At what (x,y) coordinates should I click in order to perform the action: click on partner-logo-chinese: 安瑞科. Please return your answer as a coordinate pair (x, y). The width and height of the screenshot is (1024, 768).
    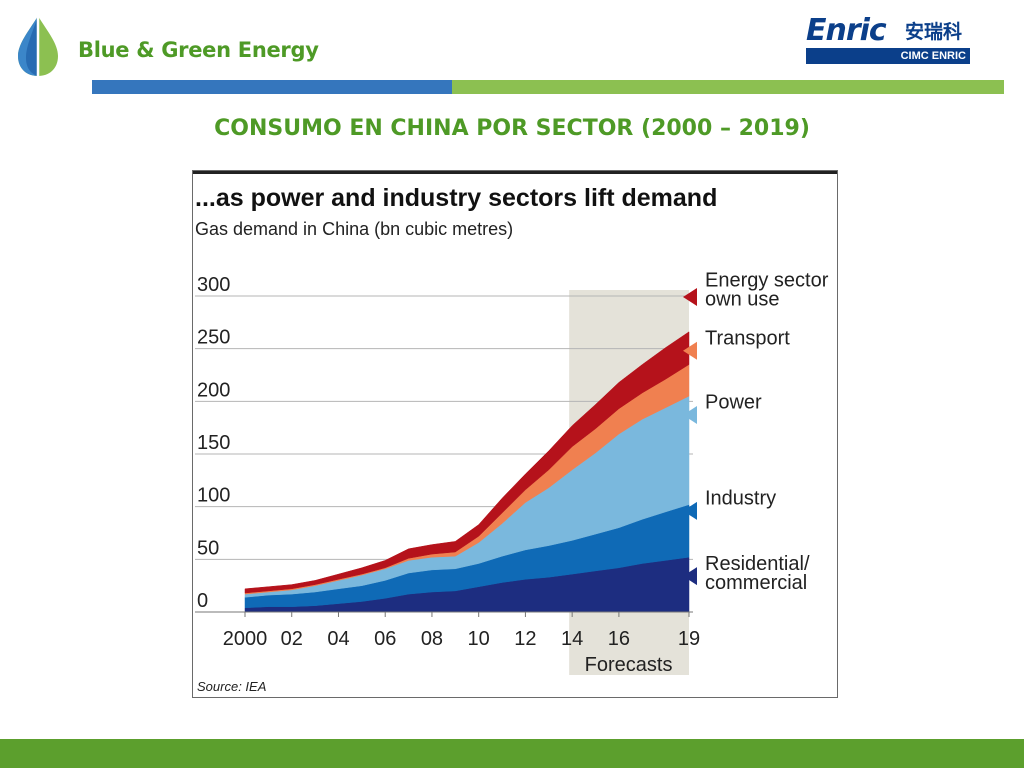
    Looking at the image, I should click on (934, 32).